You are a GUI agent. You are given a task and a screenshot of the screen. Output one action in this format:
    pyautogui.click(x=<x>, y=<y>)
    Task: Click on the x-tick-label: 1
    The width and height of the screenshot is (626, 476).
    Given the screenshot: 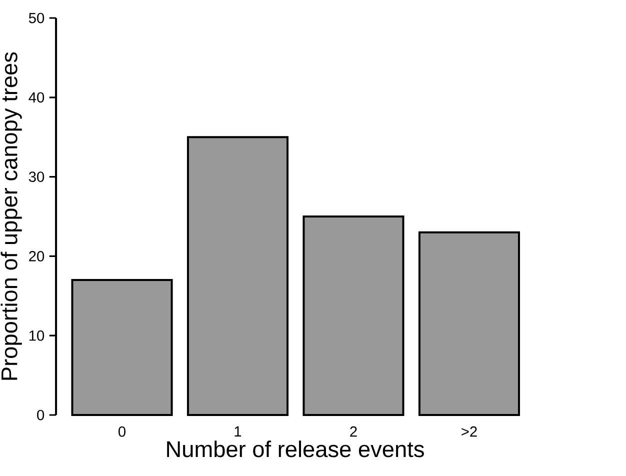 What is the action you would take?
    pyautogui.click(x=238, y=431)
    